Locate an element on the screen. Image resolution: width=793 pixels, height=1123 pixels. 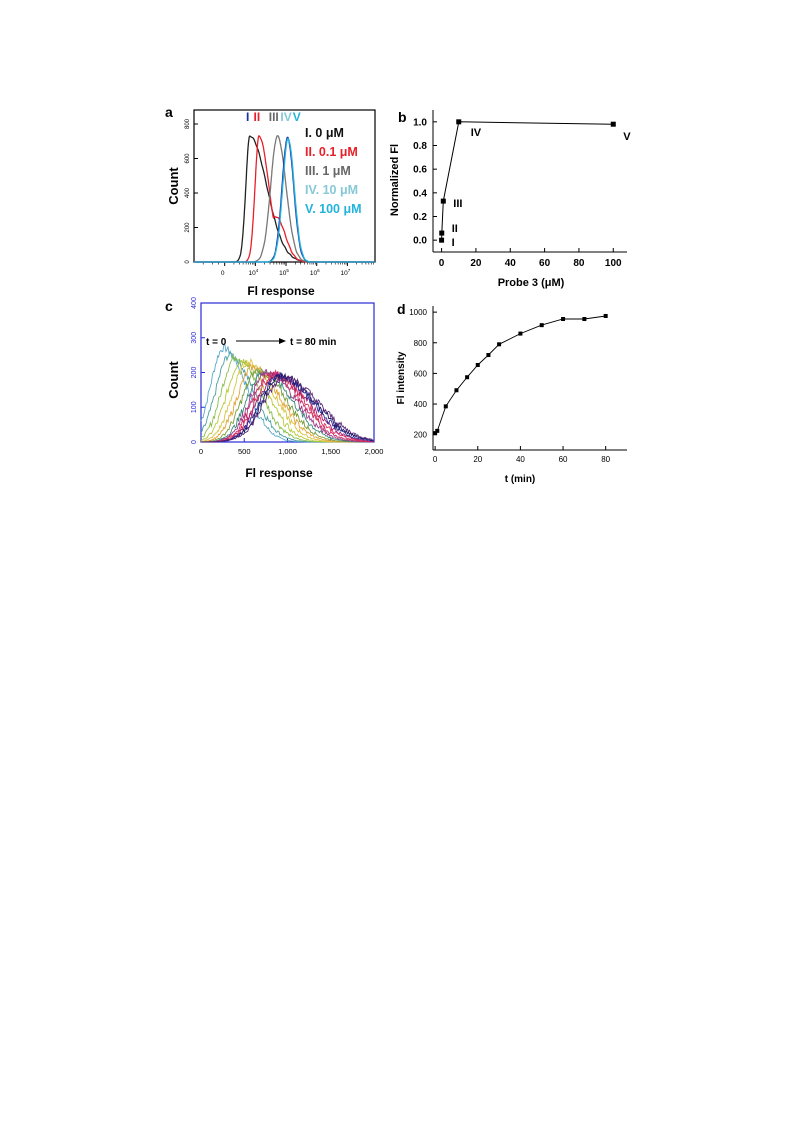
panel-a-x-tick-exponent: 4 is located at coordinates (257, 270).